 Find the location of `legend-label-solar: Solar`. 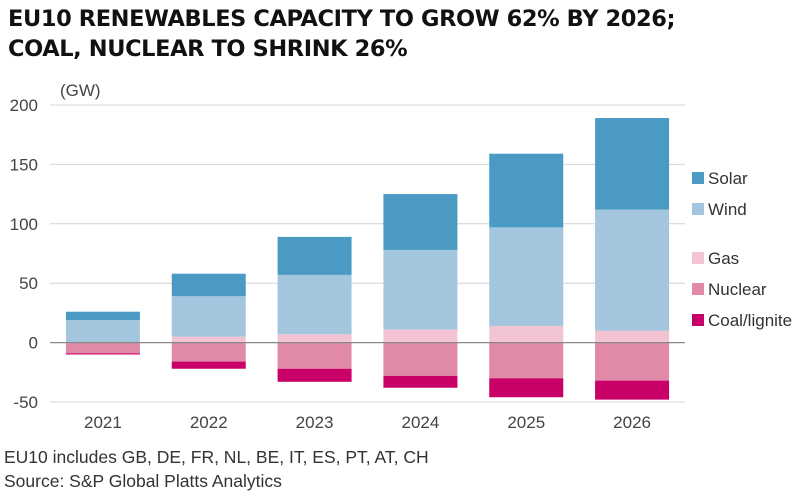

legend-label-solar: Solar is located at coordinates (728, 178).